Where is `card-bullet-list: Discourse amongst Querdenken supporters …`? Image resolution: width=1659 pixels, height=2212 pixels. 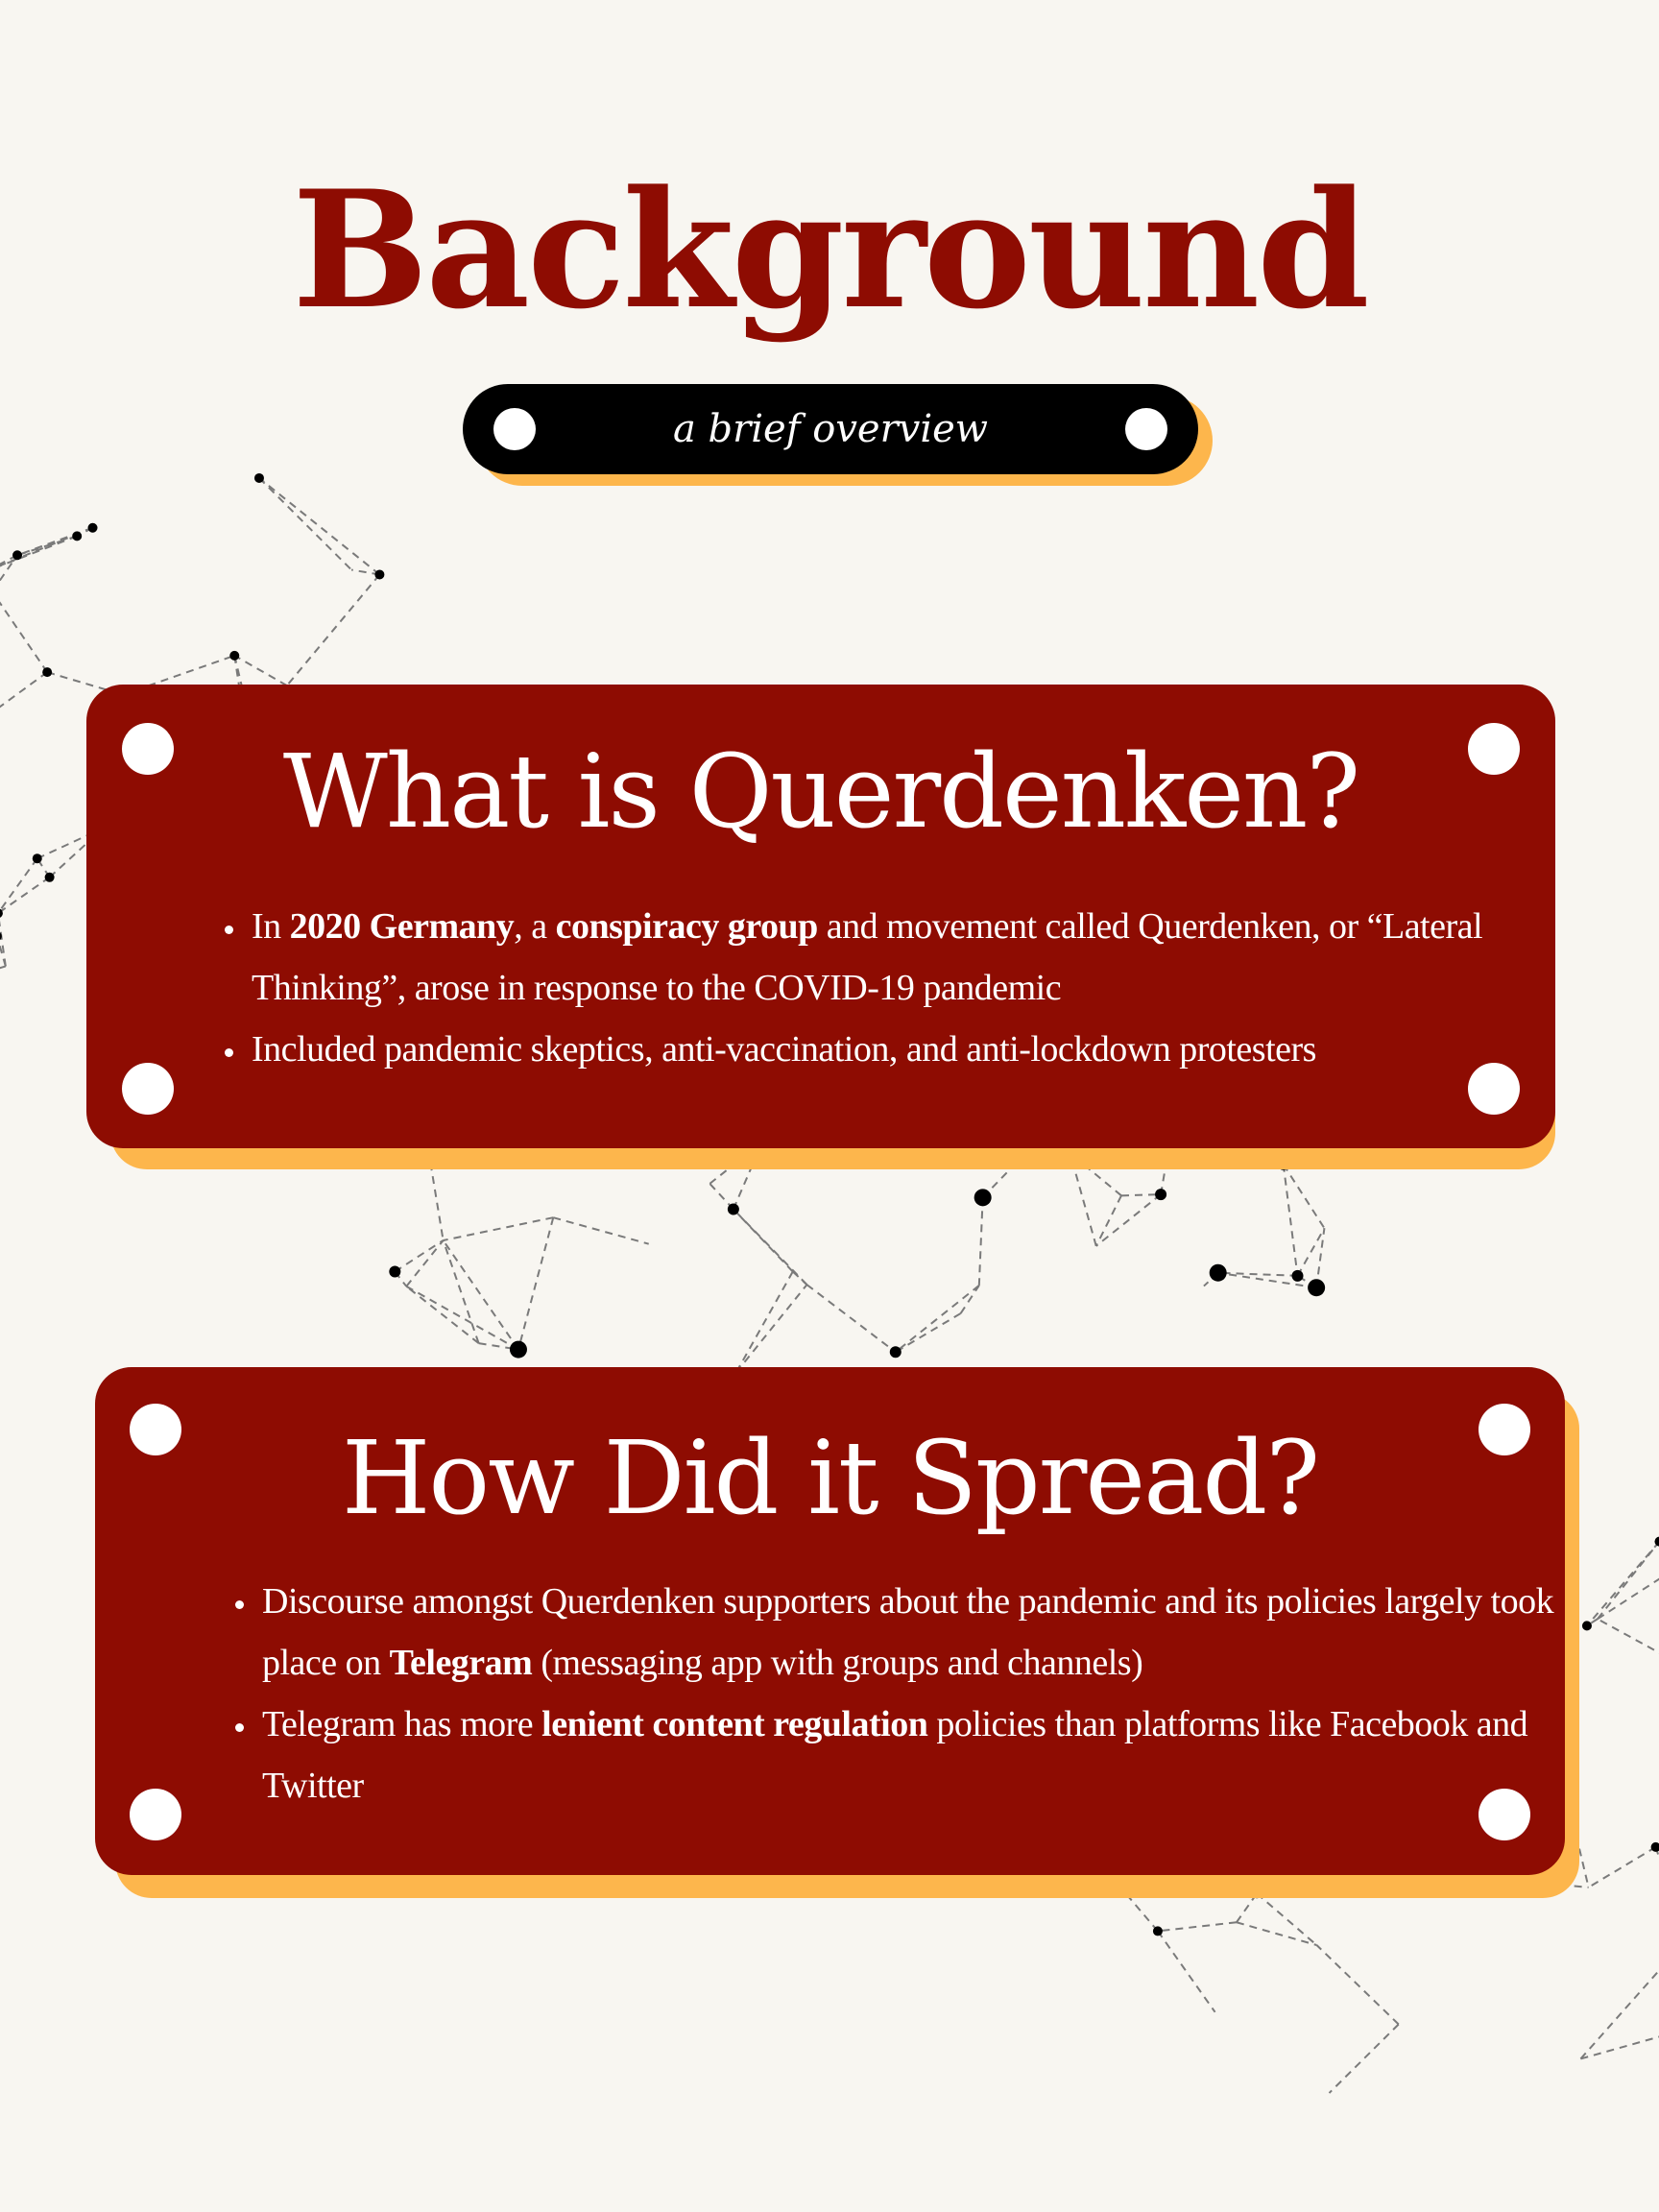 card-bullet-list: Discourse amongst Querdenken supporters … is located at coordinates (899, 1693).